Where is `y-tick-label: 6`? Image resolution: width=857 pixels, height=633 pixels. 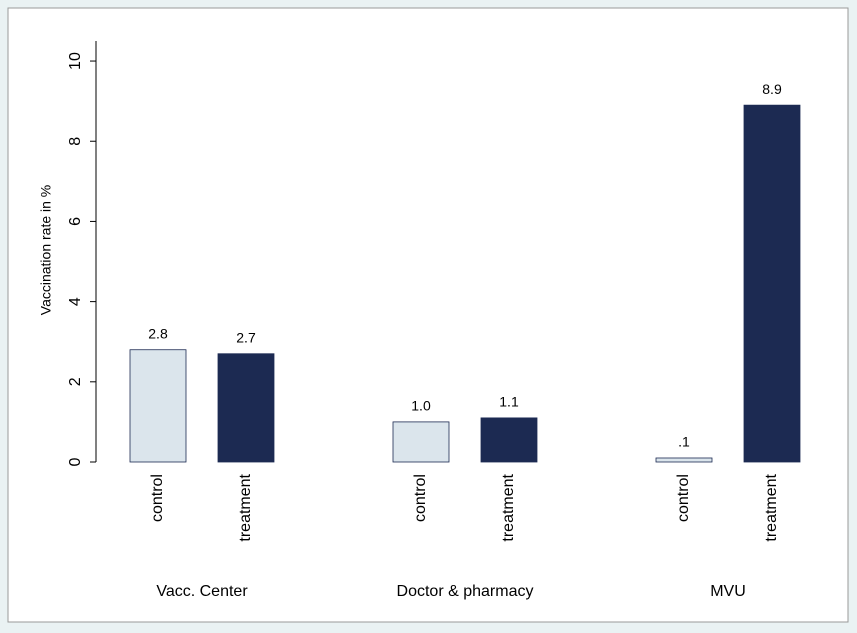 y-tick-label: 6 is located at coordinates (75, 221).